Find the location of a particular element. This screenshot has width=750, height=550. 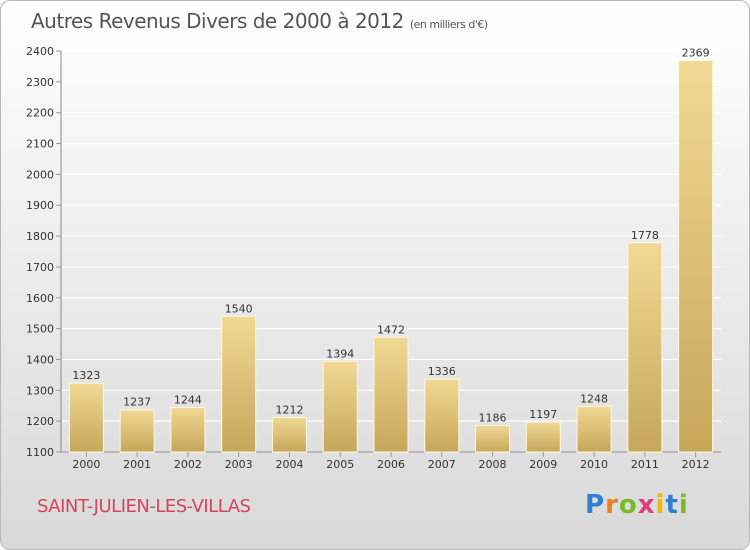

y-tick-label: 1500 is located at coordinates (40, 329).